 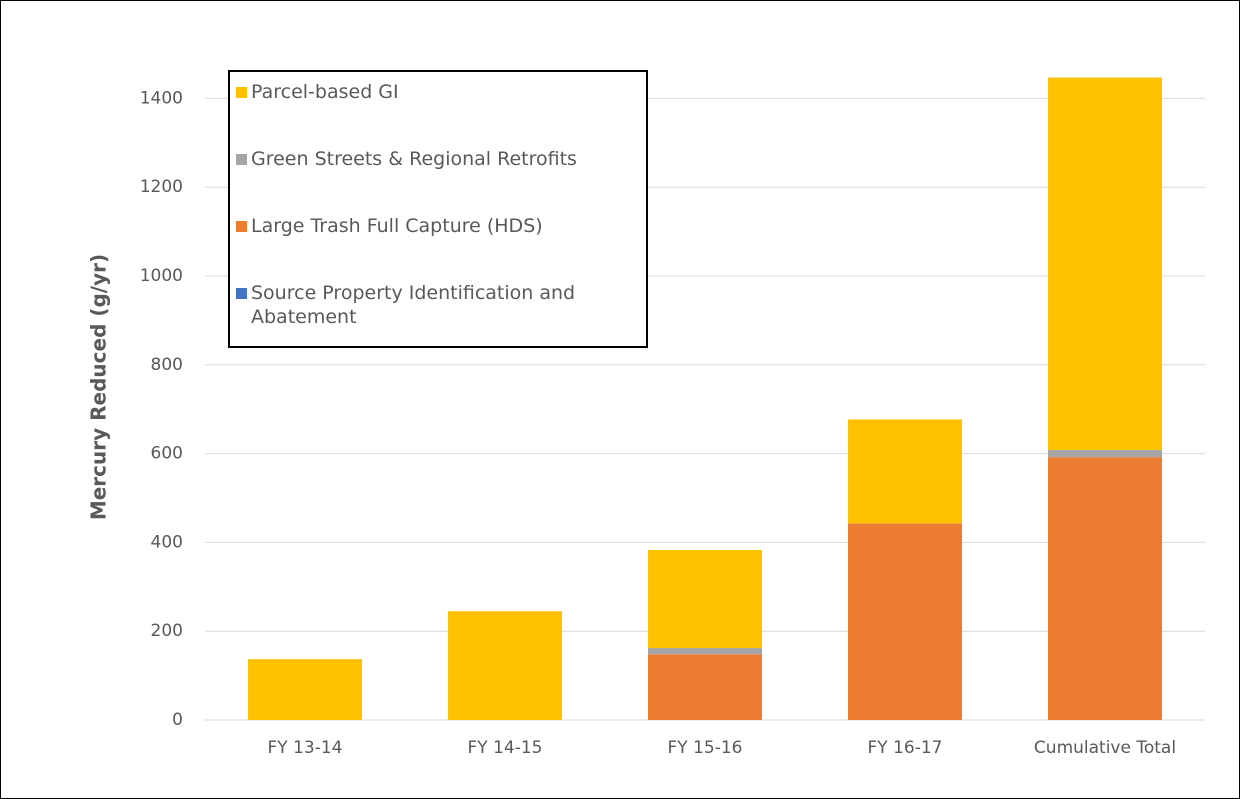 I want to click on y-tick-label: 1200, so click(x=161, y=187).